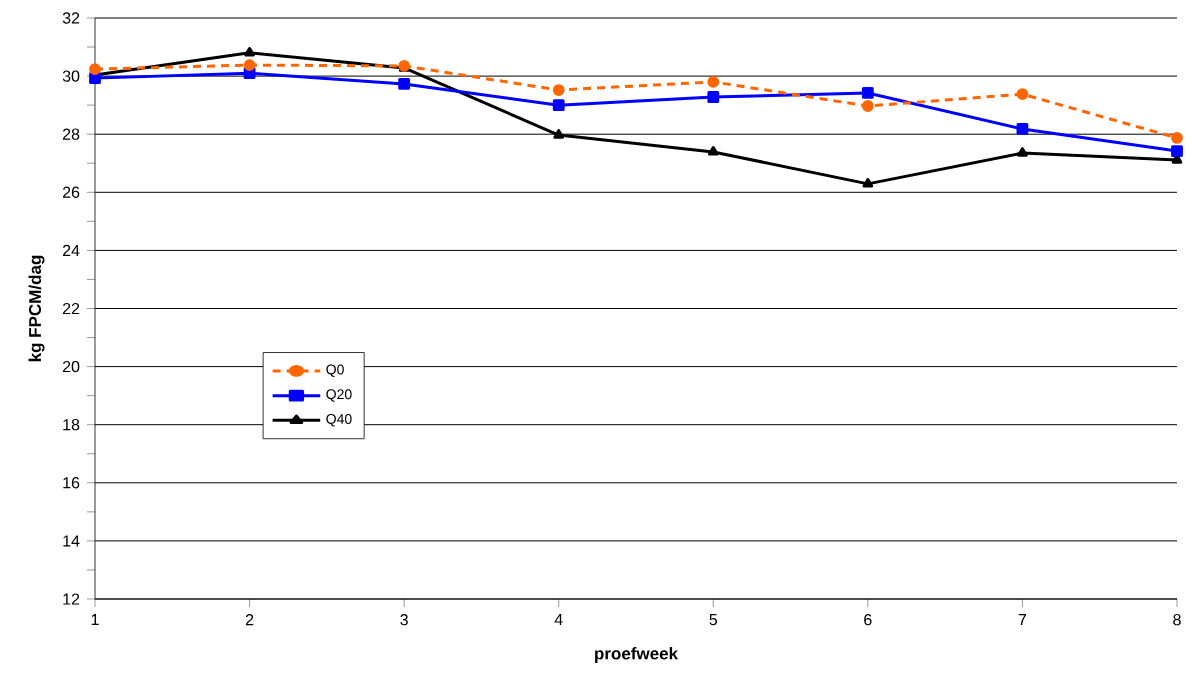 Image resolution: width=1191 pixels, height=688 pixels. What do you see at coordinates (404, 620) in the screenshot?
I see `x-tick-label: 3` at bounding box center [404, 620].